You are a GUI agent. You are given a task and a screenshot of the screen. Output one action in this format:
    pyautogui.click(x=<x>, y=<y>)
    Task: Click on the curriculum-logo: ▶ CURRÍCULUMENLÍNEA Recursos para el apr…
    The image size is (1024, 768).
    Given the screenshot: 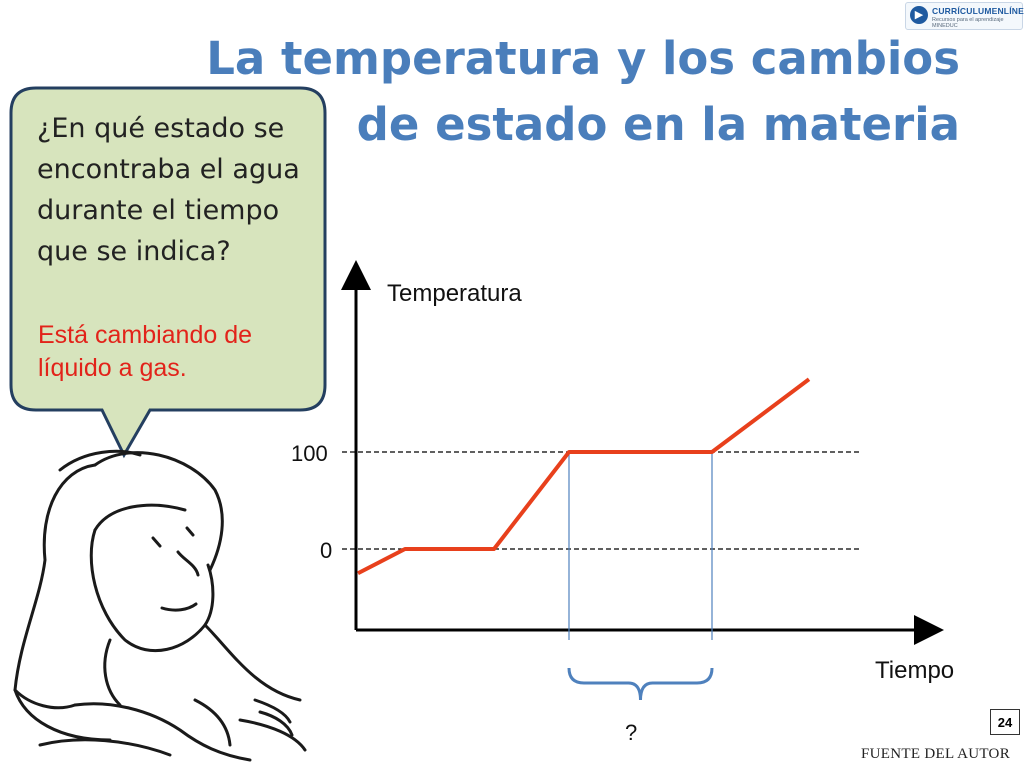 What is the action you would take?
    pyautogui.click(x=964, y=16)
    